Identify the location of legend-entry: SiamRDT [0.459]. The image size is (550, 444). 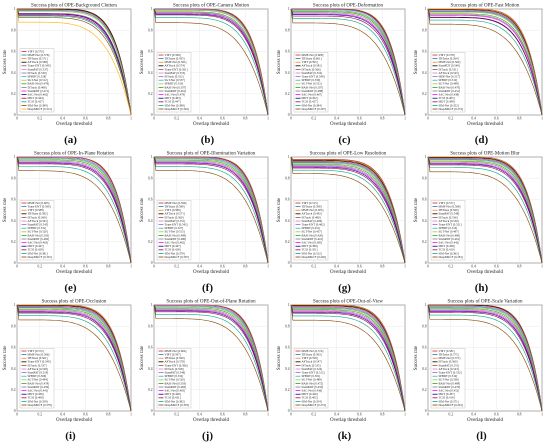
(39, 387).